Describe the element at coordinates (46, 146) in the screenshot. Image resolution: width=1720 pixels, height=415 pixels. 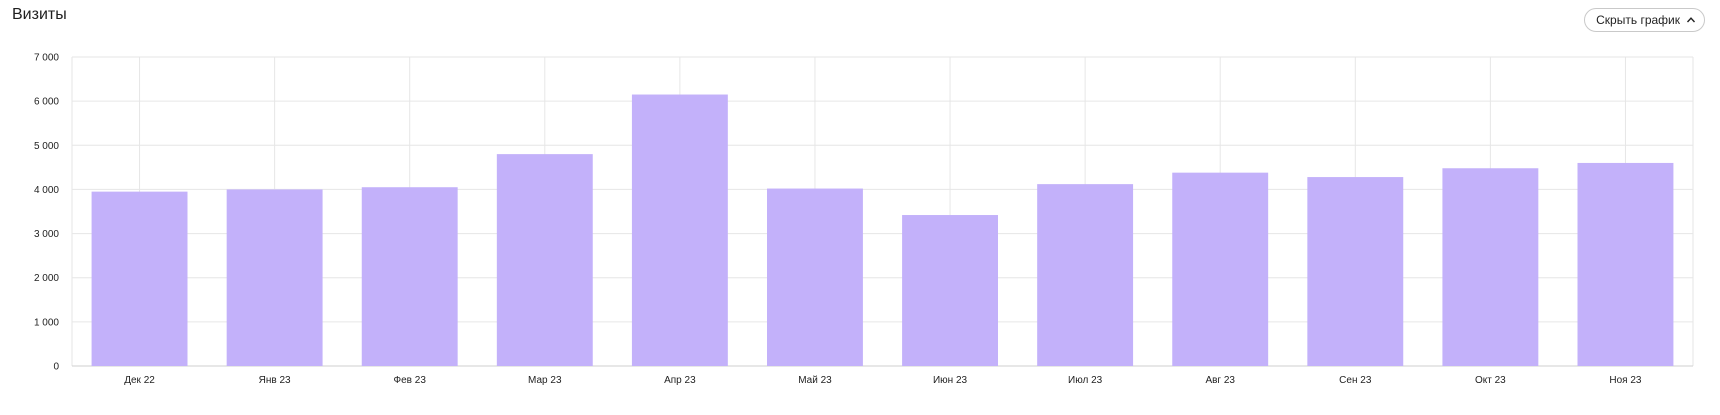
I see `y-tick-label: 5 000` at that location.